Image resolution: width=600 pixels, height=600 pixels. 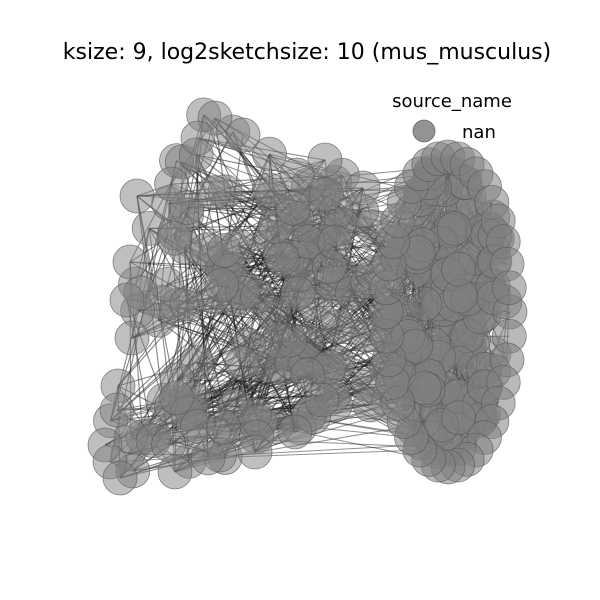 What do you see at coordinates (424, 131) in the screenshot?
I see `legend-marker` at bounding box center [424, 131].